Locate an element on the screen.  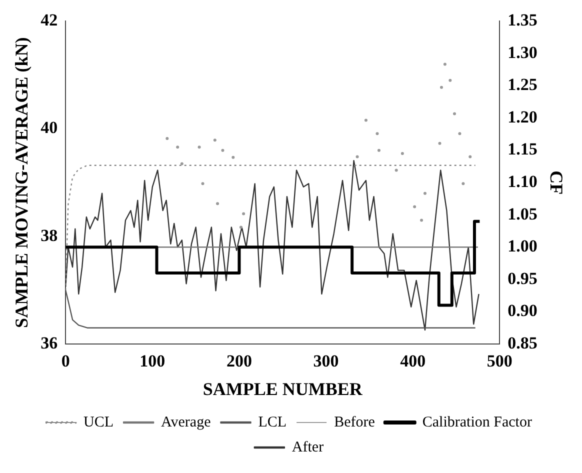
y2-tick-label: 1.15 is located at coordinates (523, 149).